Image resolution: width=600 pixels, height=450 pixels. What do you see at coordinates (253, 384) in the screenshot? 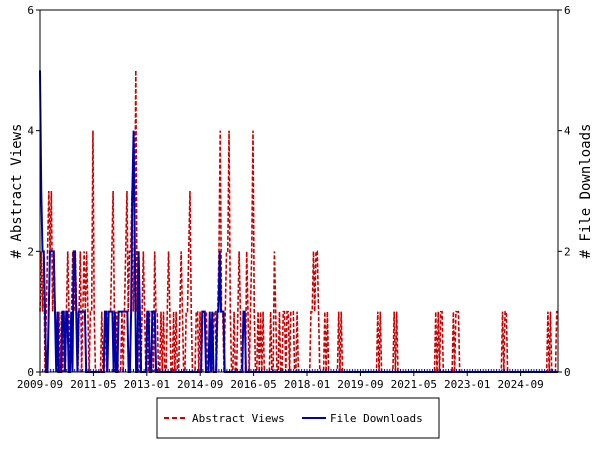
I see `x-tick-label: 2016-05` at bounding box center [253, 384].